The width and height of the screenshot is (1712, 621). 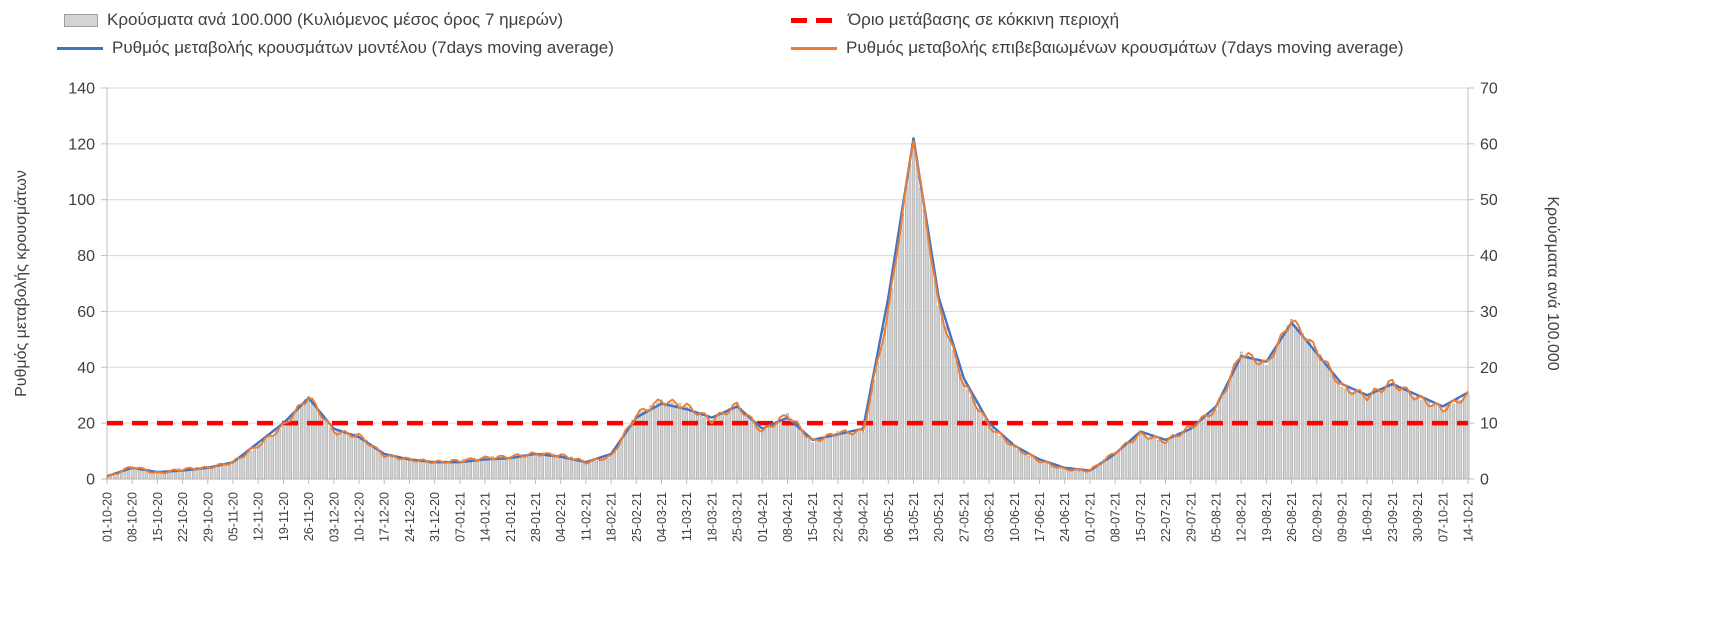 What do you see at coordinates (1292, 517) in the screenshot?
I see `svg-text: 26-08-21` at bounding box center [1292, 517].